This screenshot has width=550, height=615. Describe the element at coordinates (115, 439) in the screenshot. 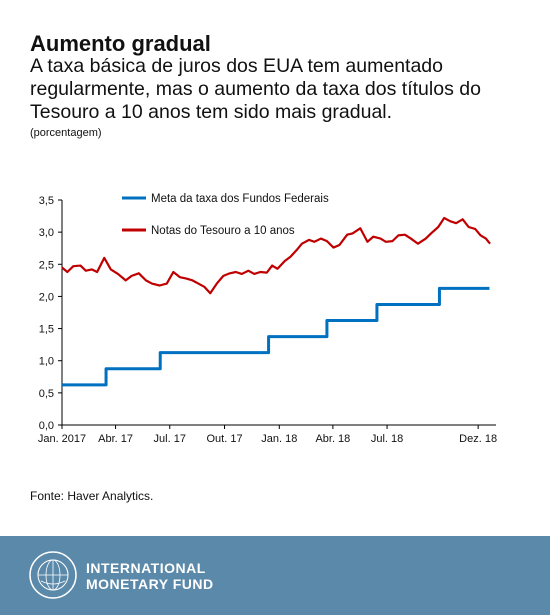

I see `x-tick-label: Abr. 17` at that location.